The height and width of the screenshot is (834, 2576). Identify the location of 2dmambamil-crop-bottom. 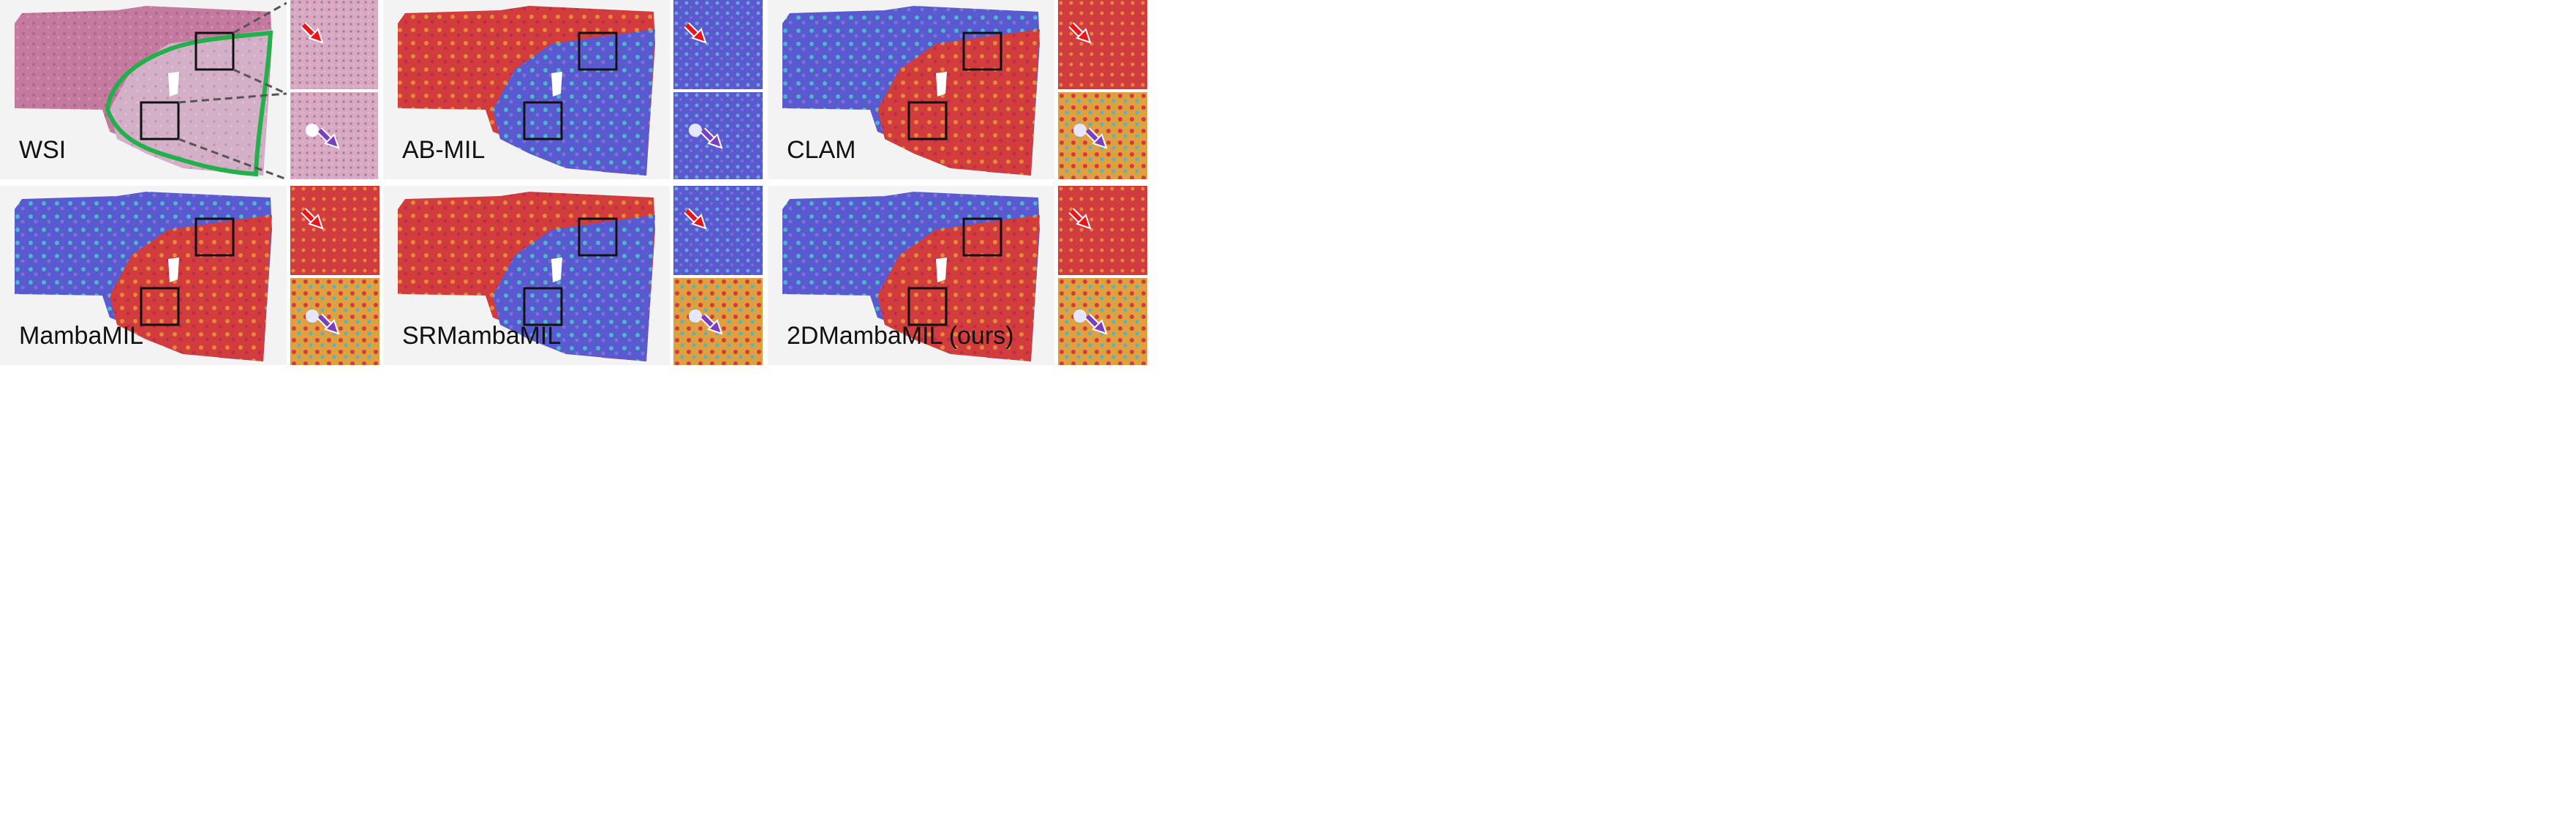
(1102, 321).